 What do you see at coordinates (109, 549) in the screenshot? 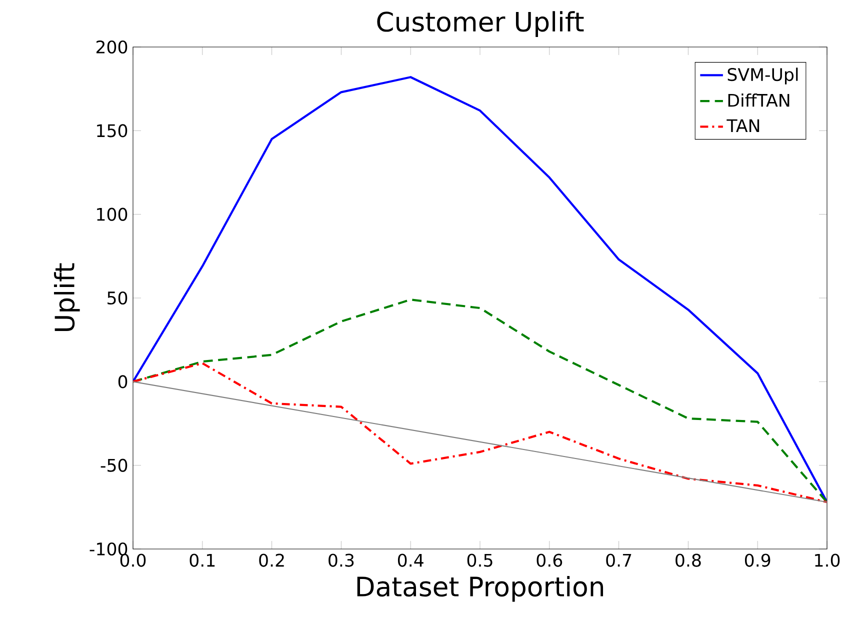
I see `y-tick-label: -100` at bounding box center [109, 549].